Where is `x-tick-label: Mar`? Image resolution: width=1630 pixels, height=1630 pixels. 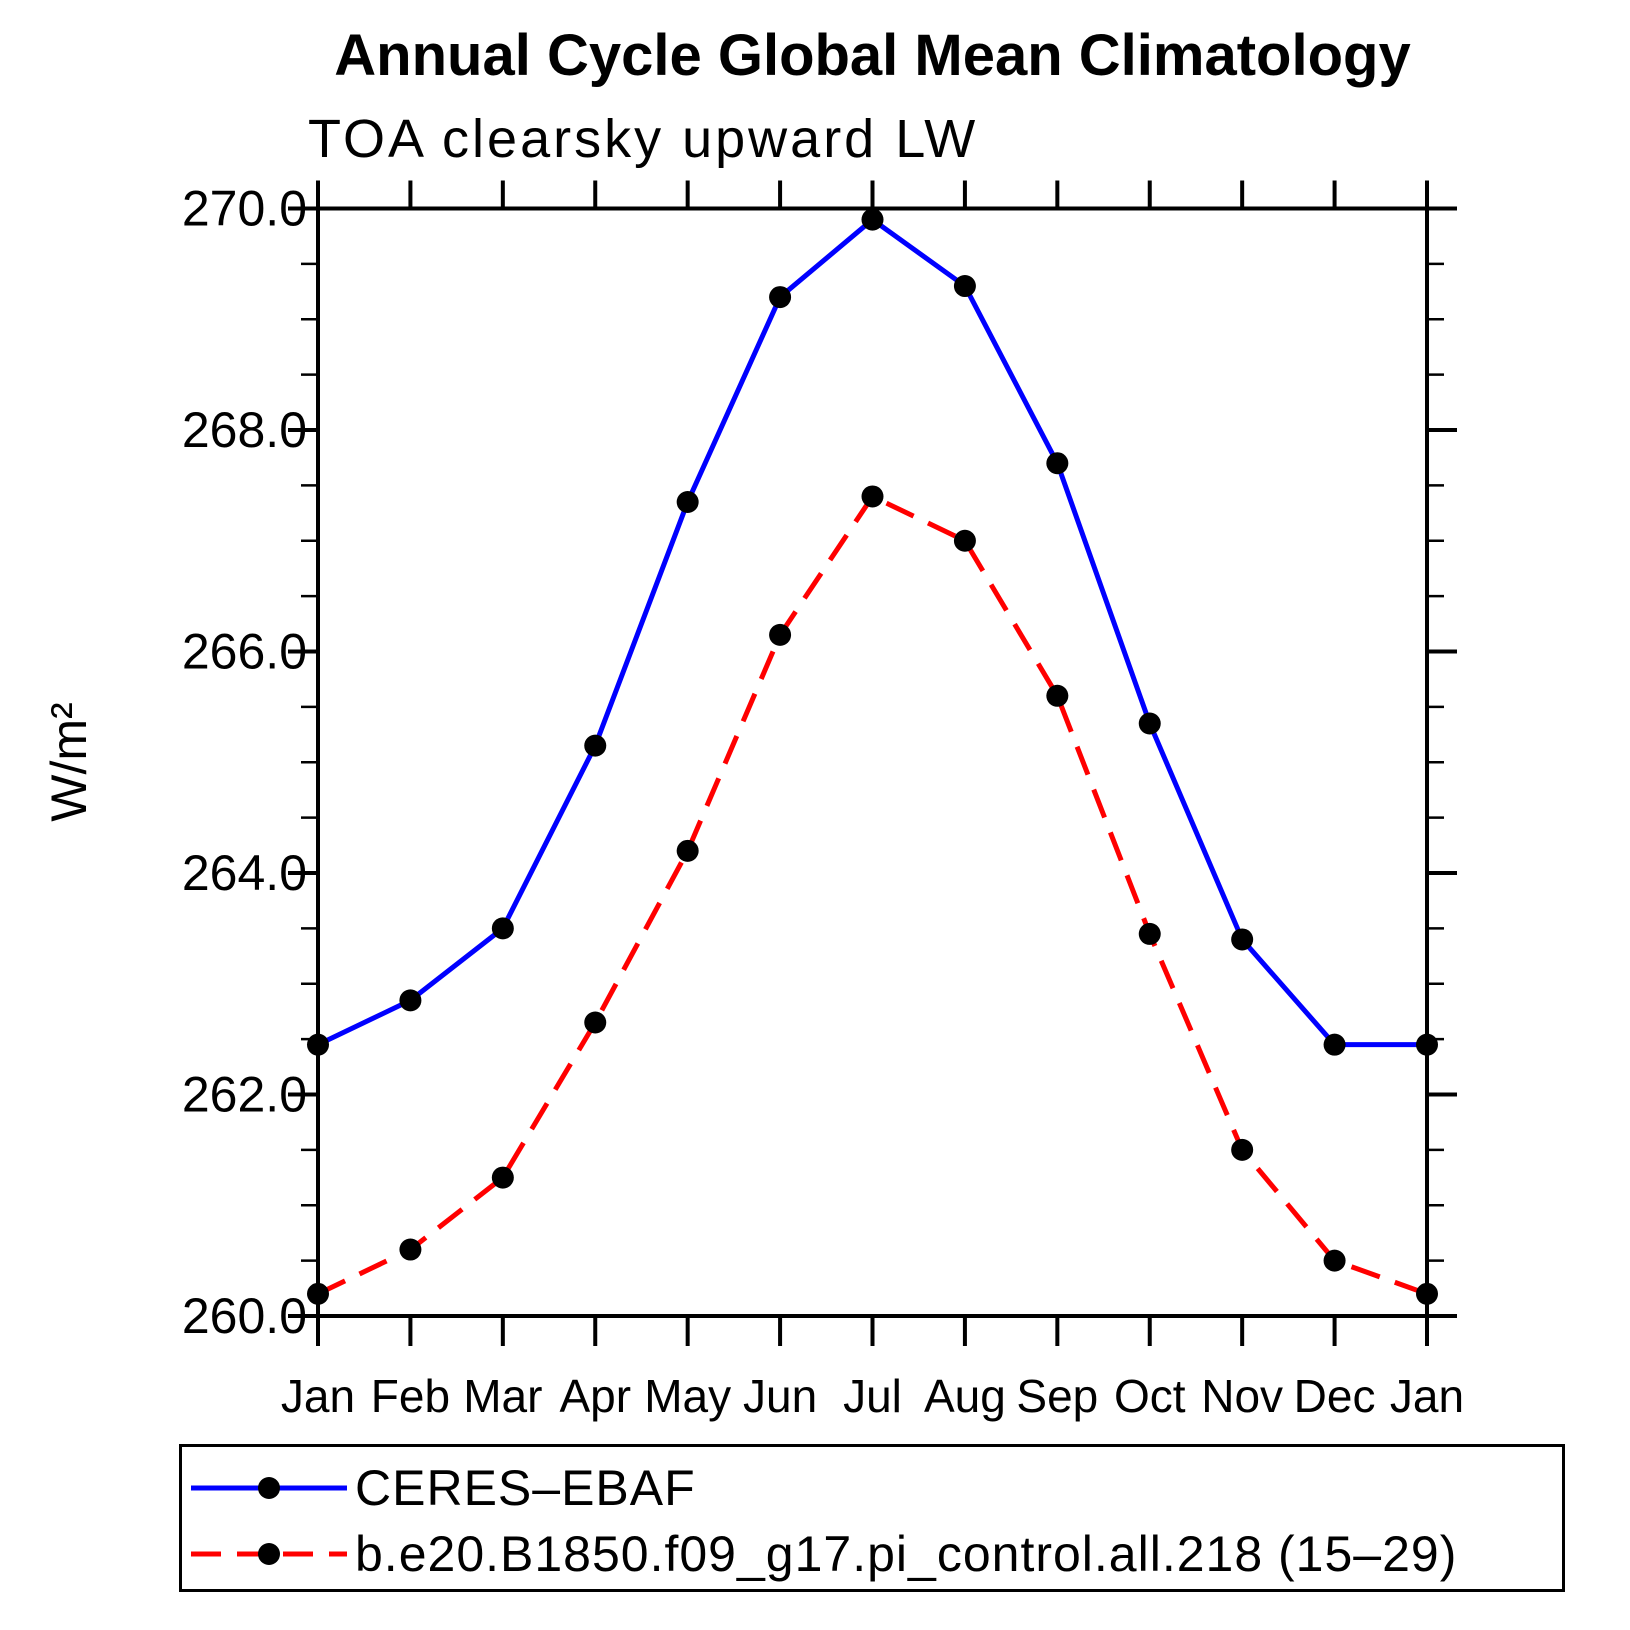 x-tick-label: Mar is located at coordinates (502, 1396).